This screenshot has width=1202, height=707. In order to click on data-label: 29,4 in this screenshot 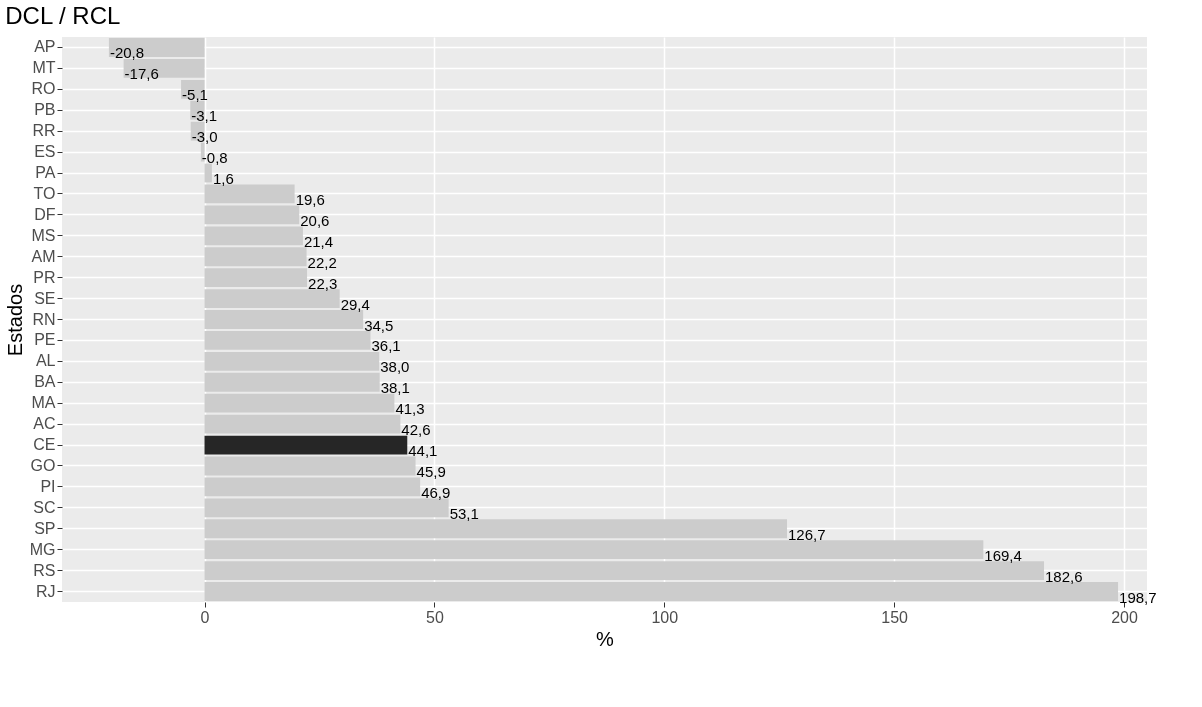, I will do `click(355, 304)`.